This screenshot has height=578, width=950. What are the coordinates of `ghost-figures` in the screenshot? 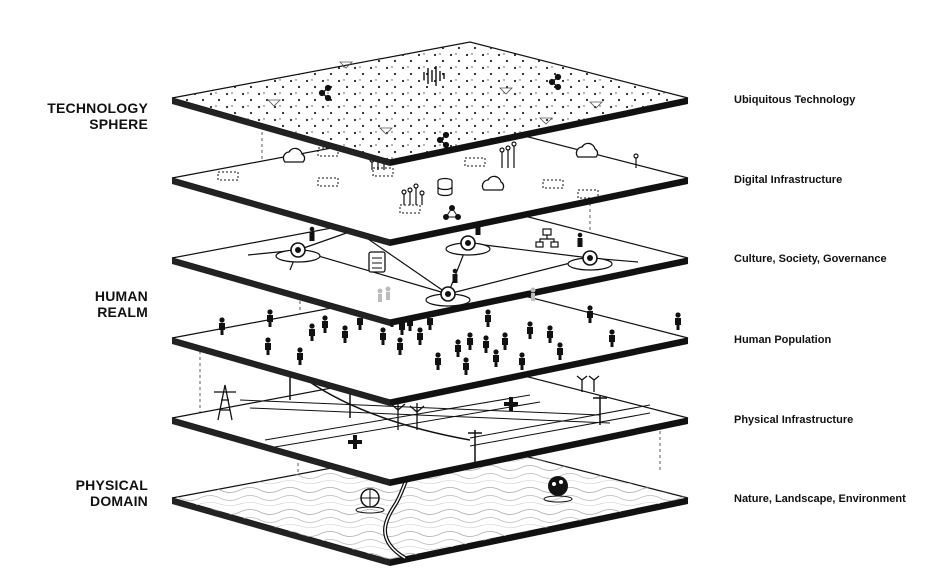 It's located at (456, 294).